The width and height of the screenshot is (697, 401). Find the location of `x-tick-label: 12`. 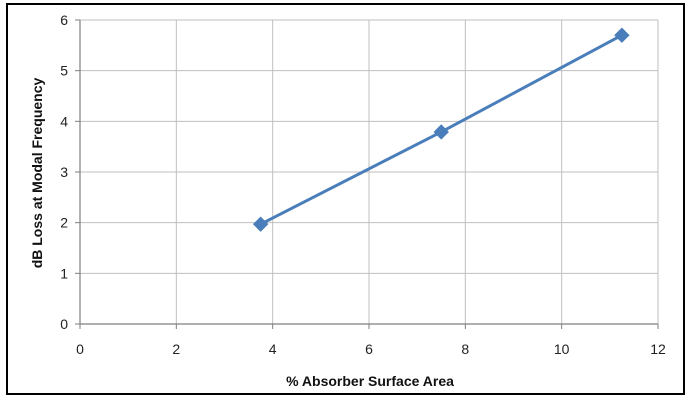

x-tick-label: 12 is located at coordinates (658, 349).